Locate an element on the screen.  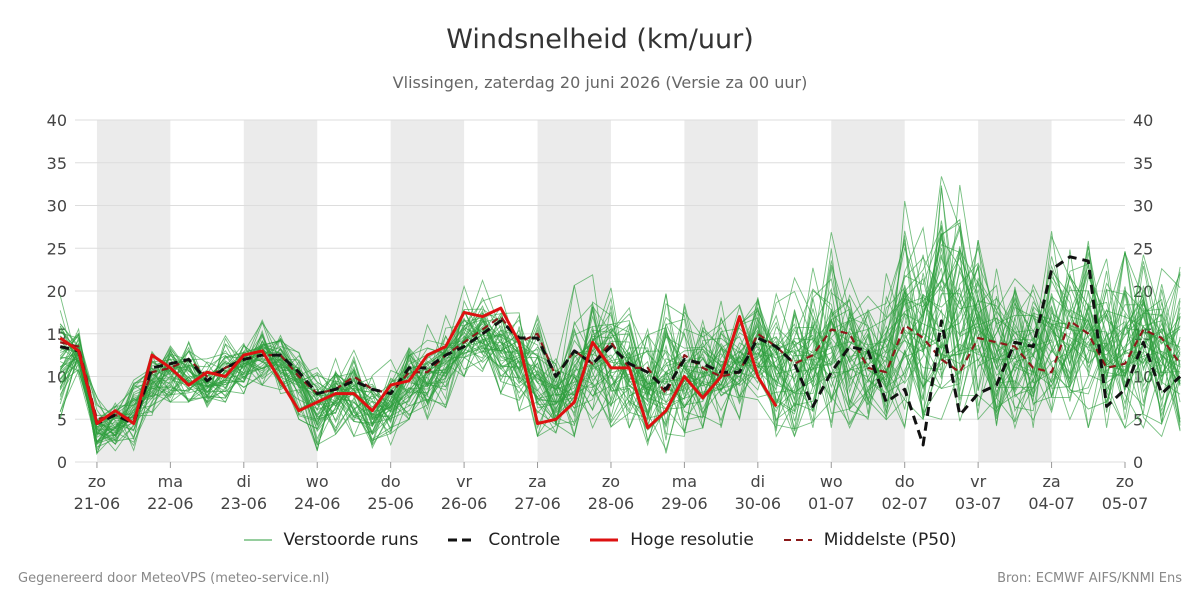
legend-item-high-res: Hoge resolutie is located at coordinates (672, 540).